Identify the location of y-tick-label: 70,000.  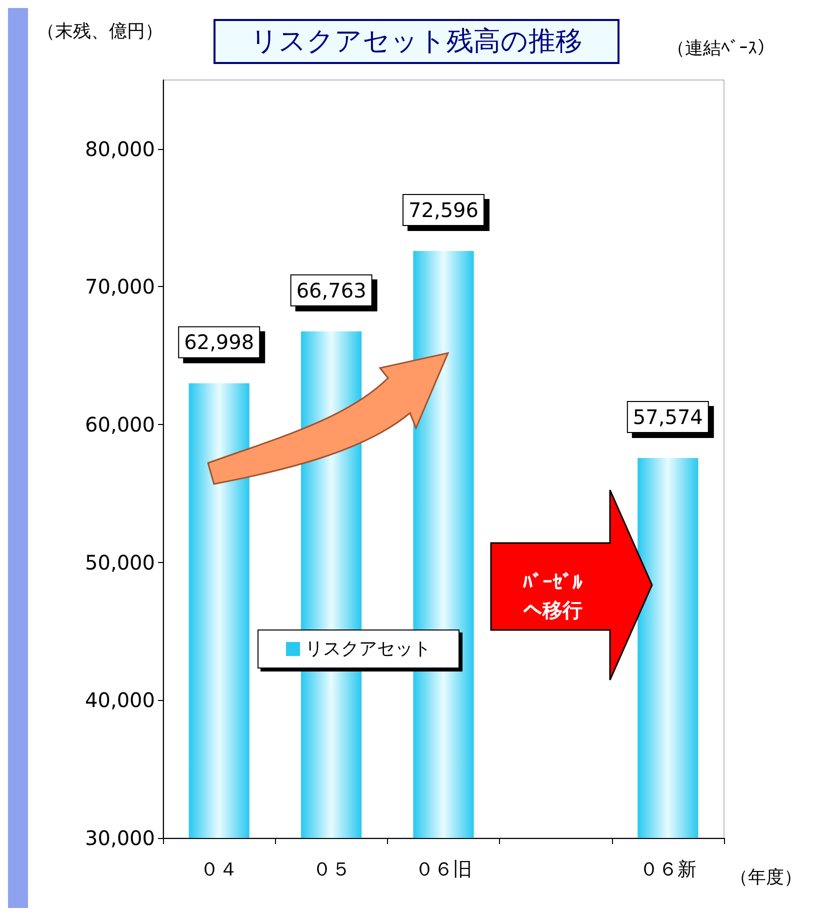
(120, 286).